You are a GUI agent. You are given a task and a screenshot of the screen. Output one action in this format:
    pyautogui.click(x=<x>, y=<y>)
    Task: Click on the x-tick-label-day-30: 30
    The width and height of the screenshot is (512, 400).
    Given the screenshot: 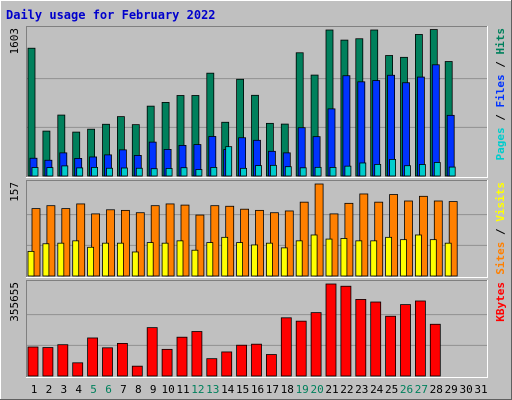 What is the action you would take?
    pyautogui.click(x=465, y=389)
    